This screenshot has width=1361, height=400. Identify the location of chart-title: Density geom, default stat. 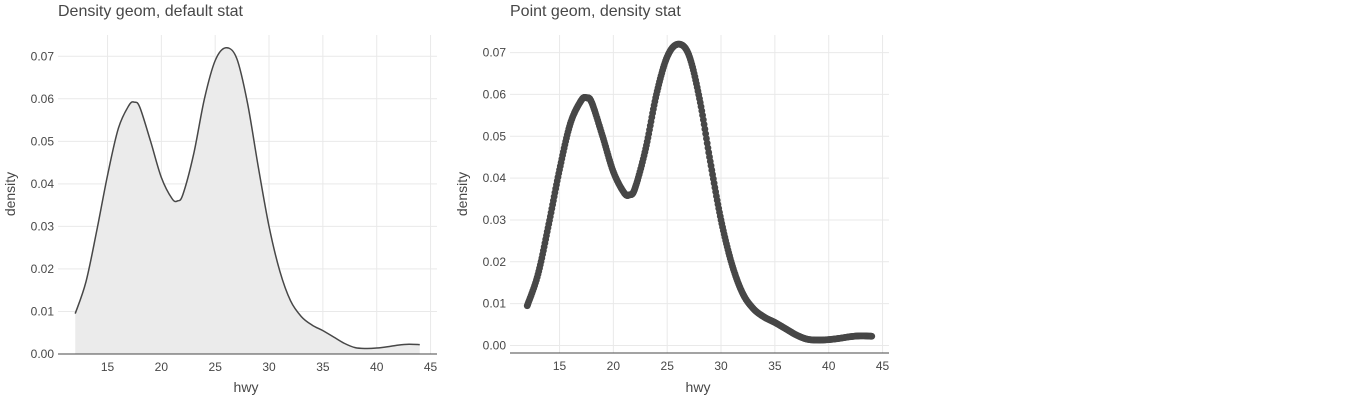
(151, 11).